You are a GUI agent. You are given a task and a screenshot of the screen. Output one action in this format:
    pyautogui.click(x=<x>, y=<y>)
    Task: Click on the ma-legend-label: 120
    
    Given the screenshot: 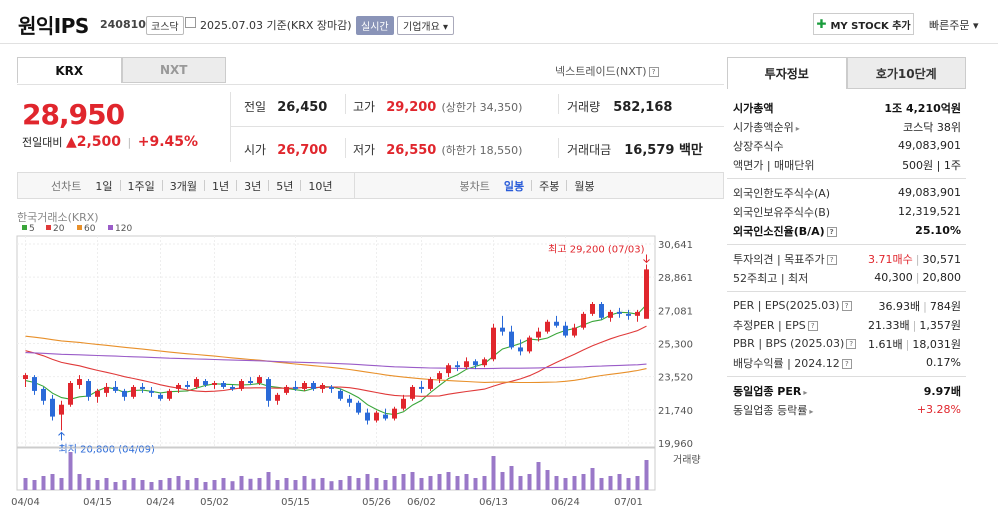 What is the action you would take?
    pyautogui.click(x=123, y=229)
    